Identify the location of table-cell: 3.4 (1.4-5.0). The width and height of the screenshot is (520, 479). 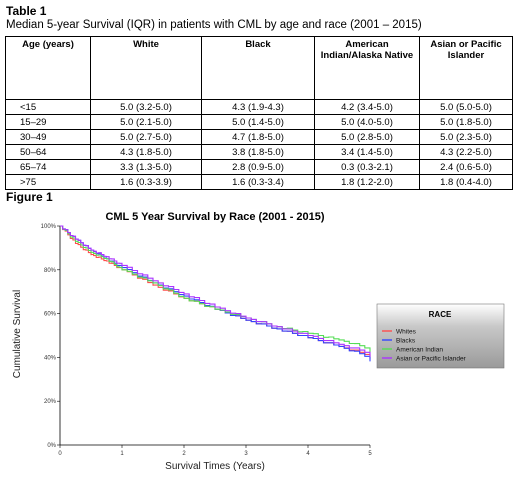
(367, 152).